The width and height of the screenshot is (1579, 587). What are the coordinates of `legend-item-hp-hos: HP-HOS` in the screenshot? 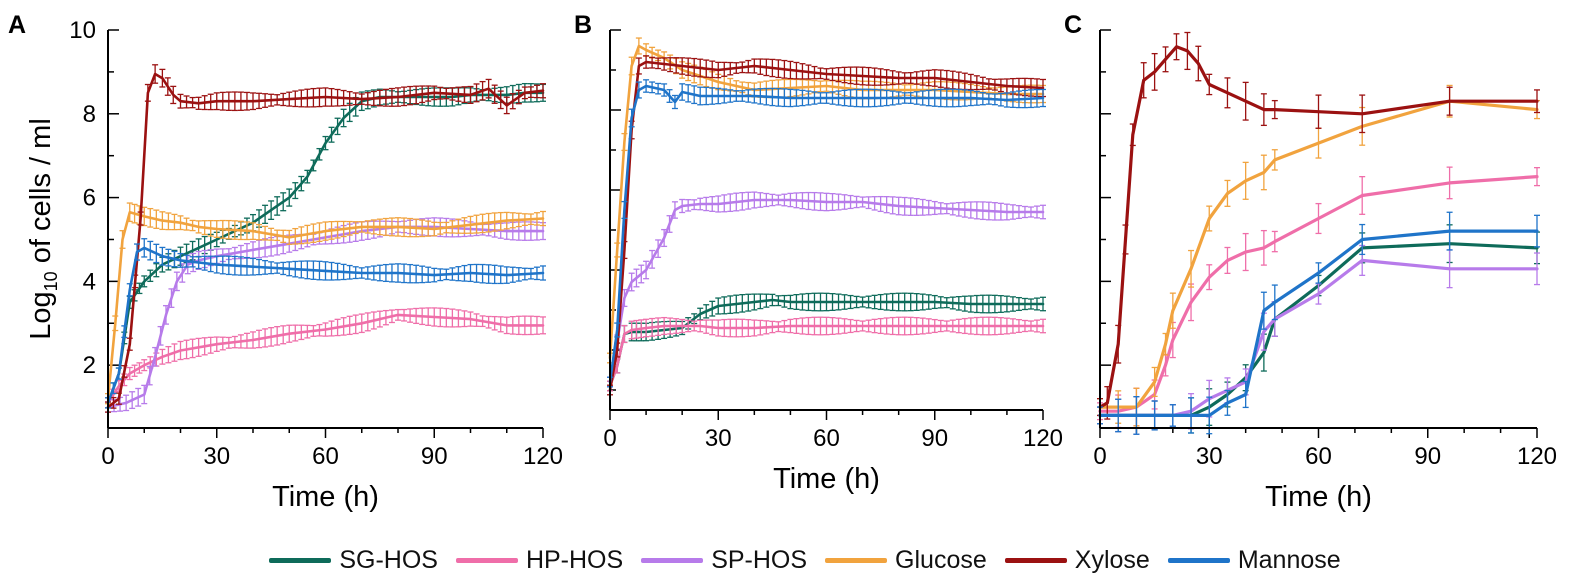 It's located at (539, 560).